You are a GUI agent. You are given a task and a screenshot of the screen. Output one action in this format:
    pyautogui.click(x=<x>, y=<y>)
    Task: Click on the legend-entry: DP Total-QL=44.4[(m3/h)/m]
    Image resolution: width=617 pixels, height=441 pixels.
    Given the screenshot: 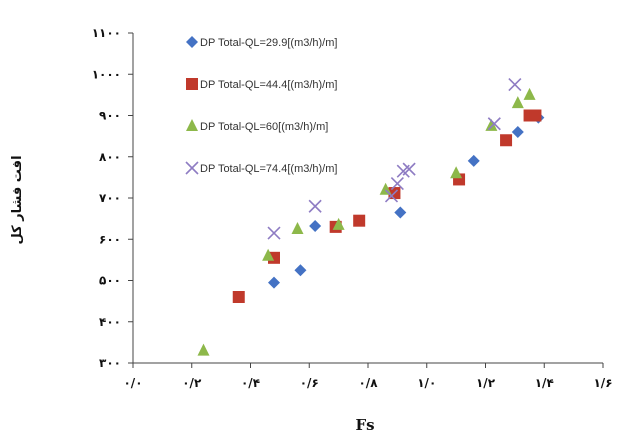 What is the action you would take?
    pyautogui.click(x=261, y=84)
    